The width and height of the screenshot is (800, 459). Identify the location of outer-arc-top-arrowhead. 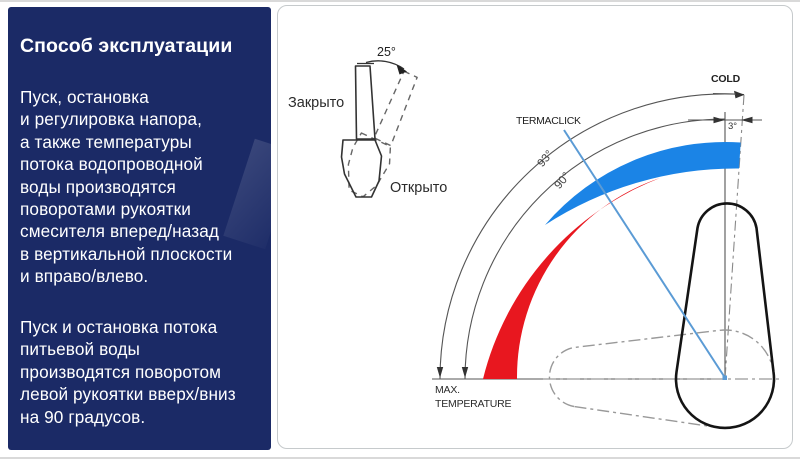
(739, 94).